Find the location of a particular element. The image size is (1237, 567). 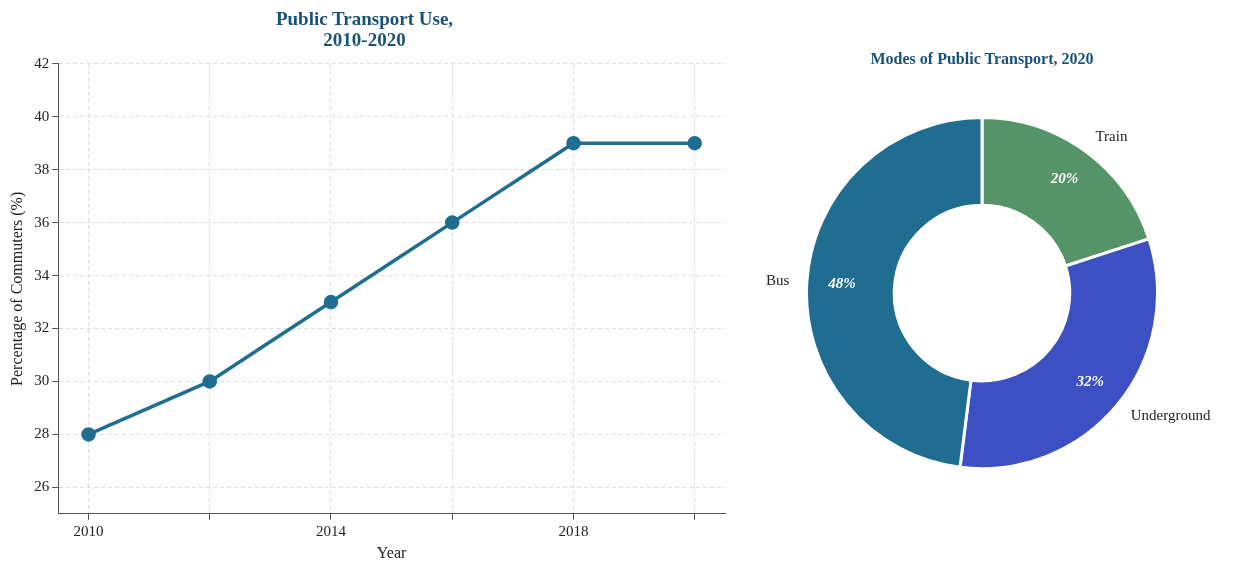

chart-title: Modes of Public Transport, 2020 is located at coordinates (982, 58).